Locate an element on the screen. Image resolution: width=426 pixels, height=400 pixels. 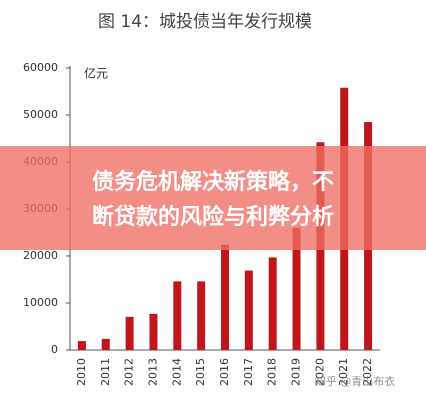
x-tick-label: 2018 is located at coordinates (272, 372).